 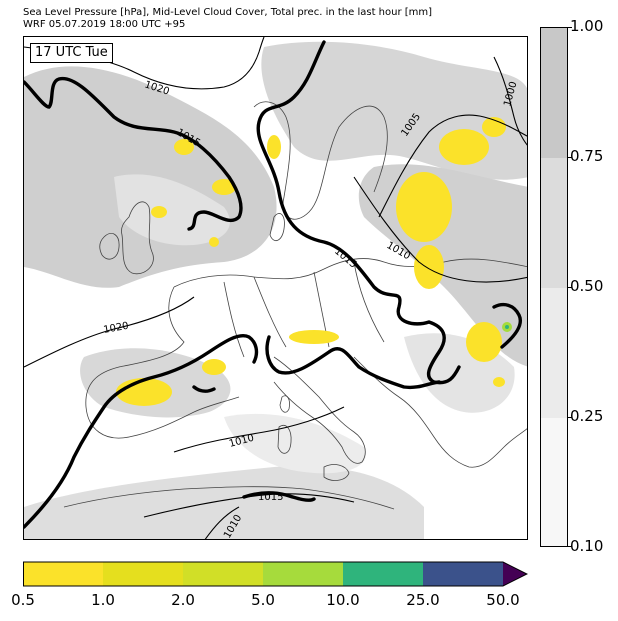 I want to click on cloud-tick-label: 1.00, so click(x=587, y=26).